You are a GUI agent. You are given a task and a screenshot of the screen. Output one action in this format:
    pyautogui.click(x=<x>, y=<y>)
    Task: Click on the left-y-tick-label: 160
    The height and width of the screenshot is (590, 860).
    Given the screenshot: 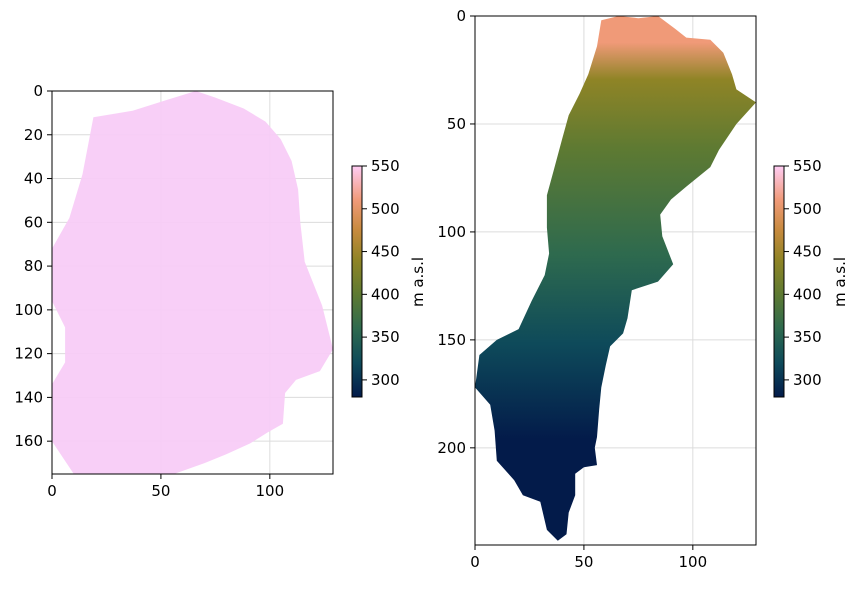 What is the action you would take?
    pyautogui.click(x=28, y=441)
    